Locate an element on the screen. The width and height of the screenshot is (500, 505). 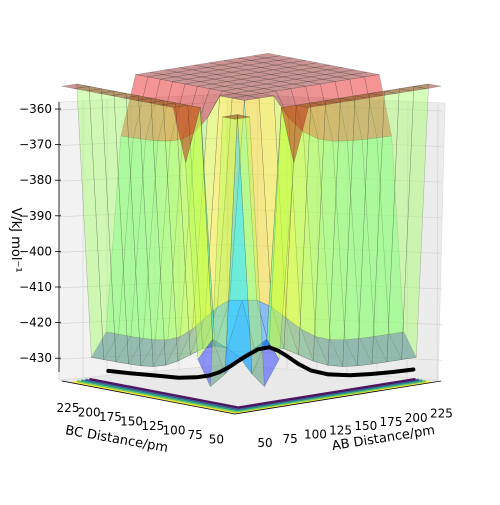
y-tick-label: 50 is located at coordinates (216, 440).